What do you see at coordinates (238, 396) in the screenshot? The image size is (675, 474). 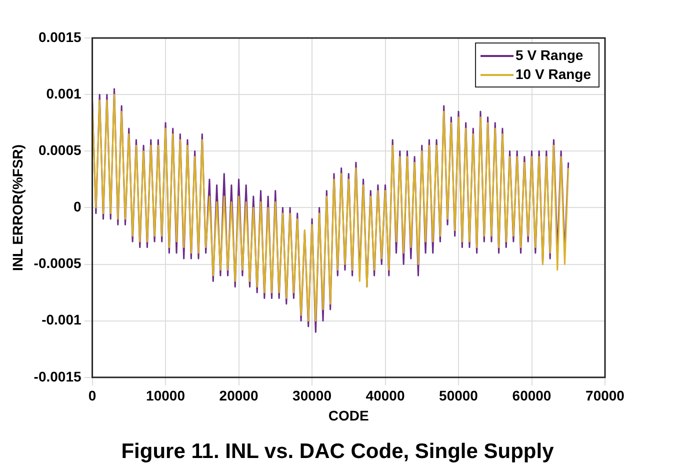 I see `x-tick-label: 20000` at bounding box center [238, 396].